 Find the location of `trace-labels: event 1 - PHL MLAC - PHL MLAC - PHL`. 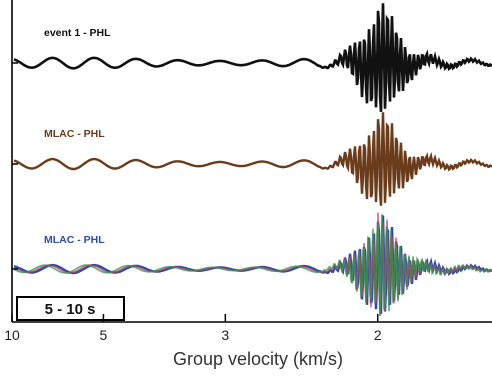

trace-labels: event 1 - PHL MLAC - PHL MLAC - PHL is located at coordinates (77, 136).